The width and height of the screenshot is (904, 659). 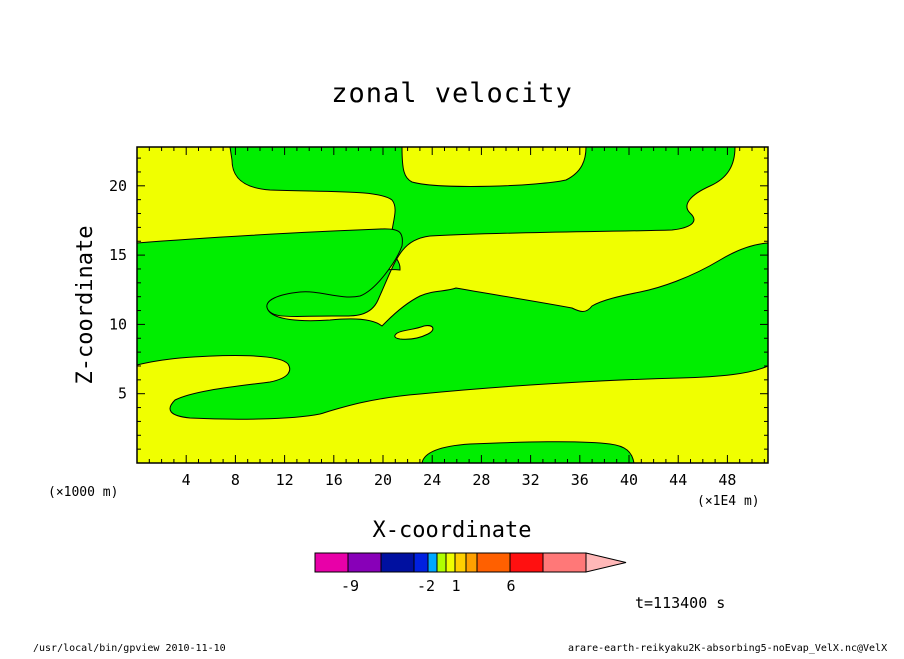 What do you see at coordinates (85, 305) in the screenshot?
I see `y-axis-title: Z-coordinate` at bounding box center [85, 305].